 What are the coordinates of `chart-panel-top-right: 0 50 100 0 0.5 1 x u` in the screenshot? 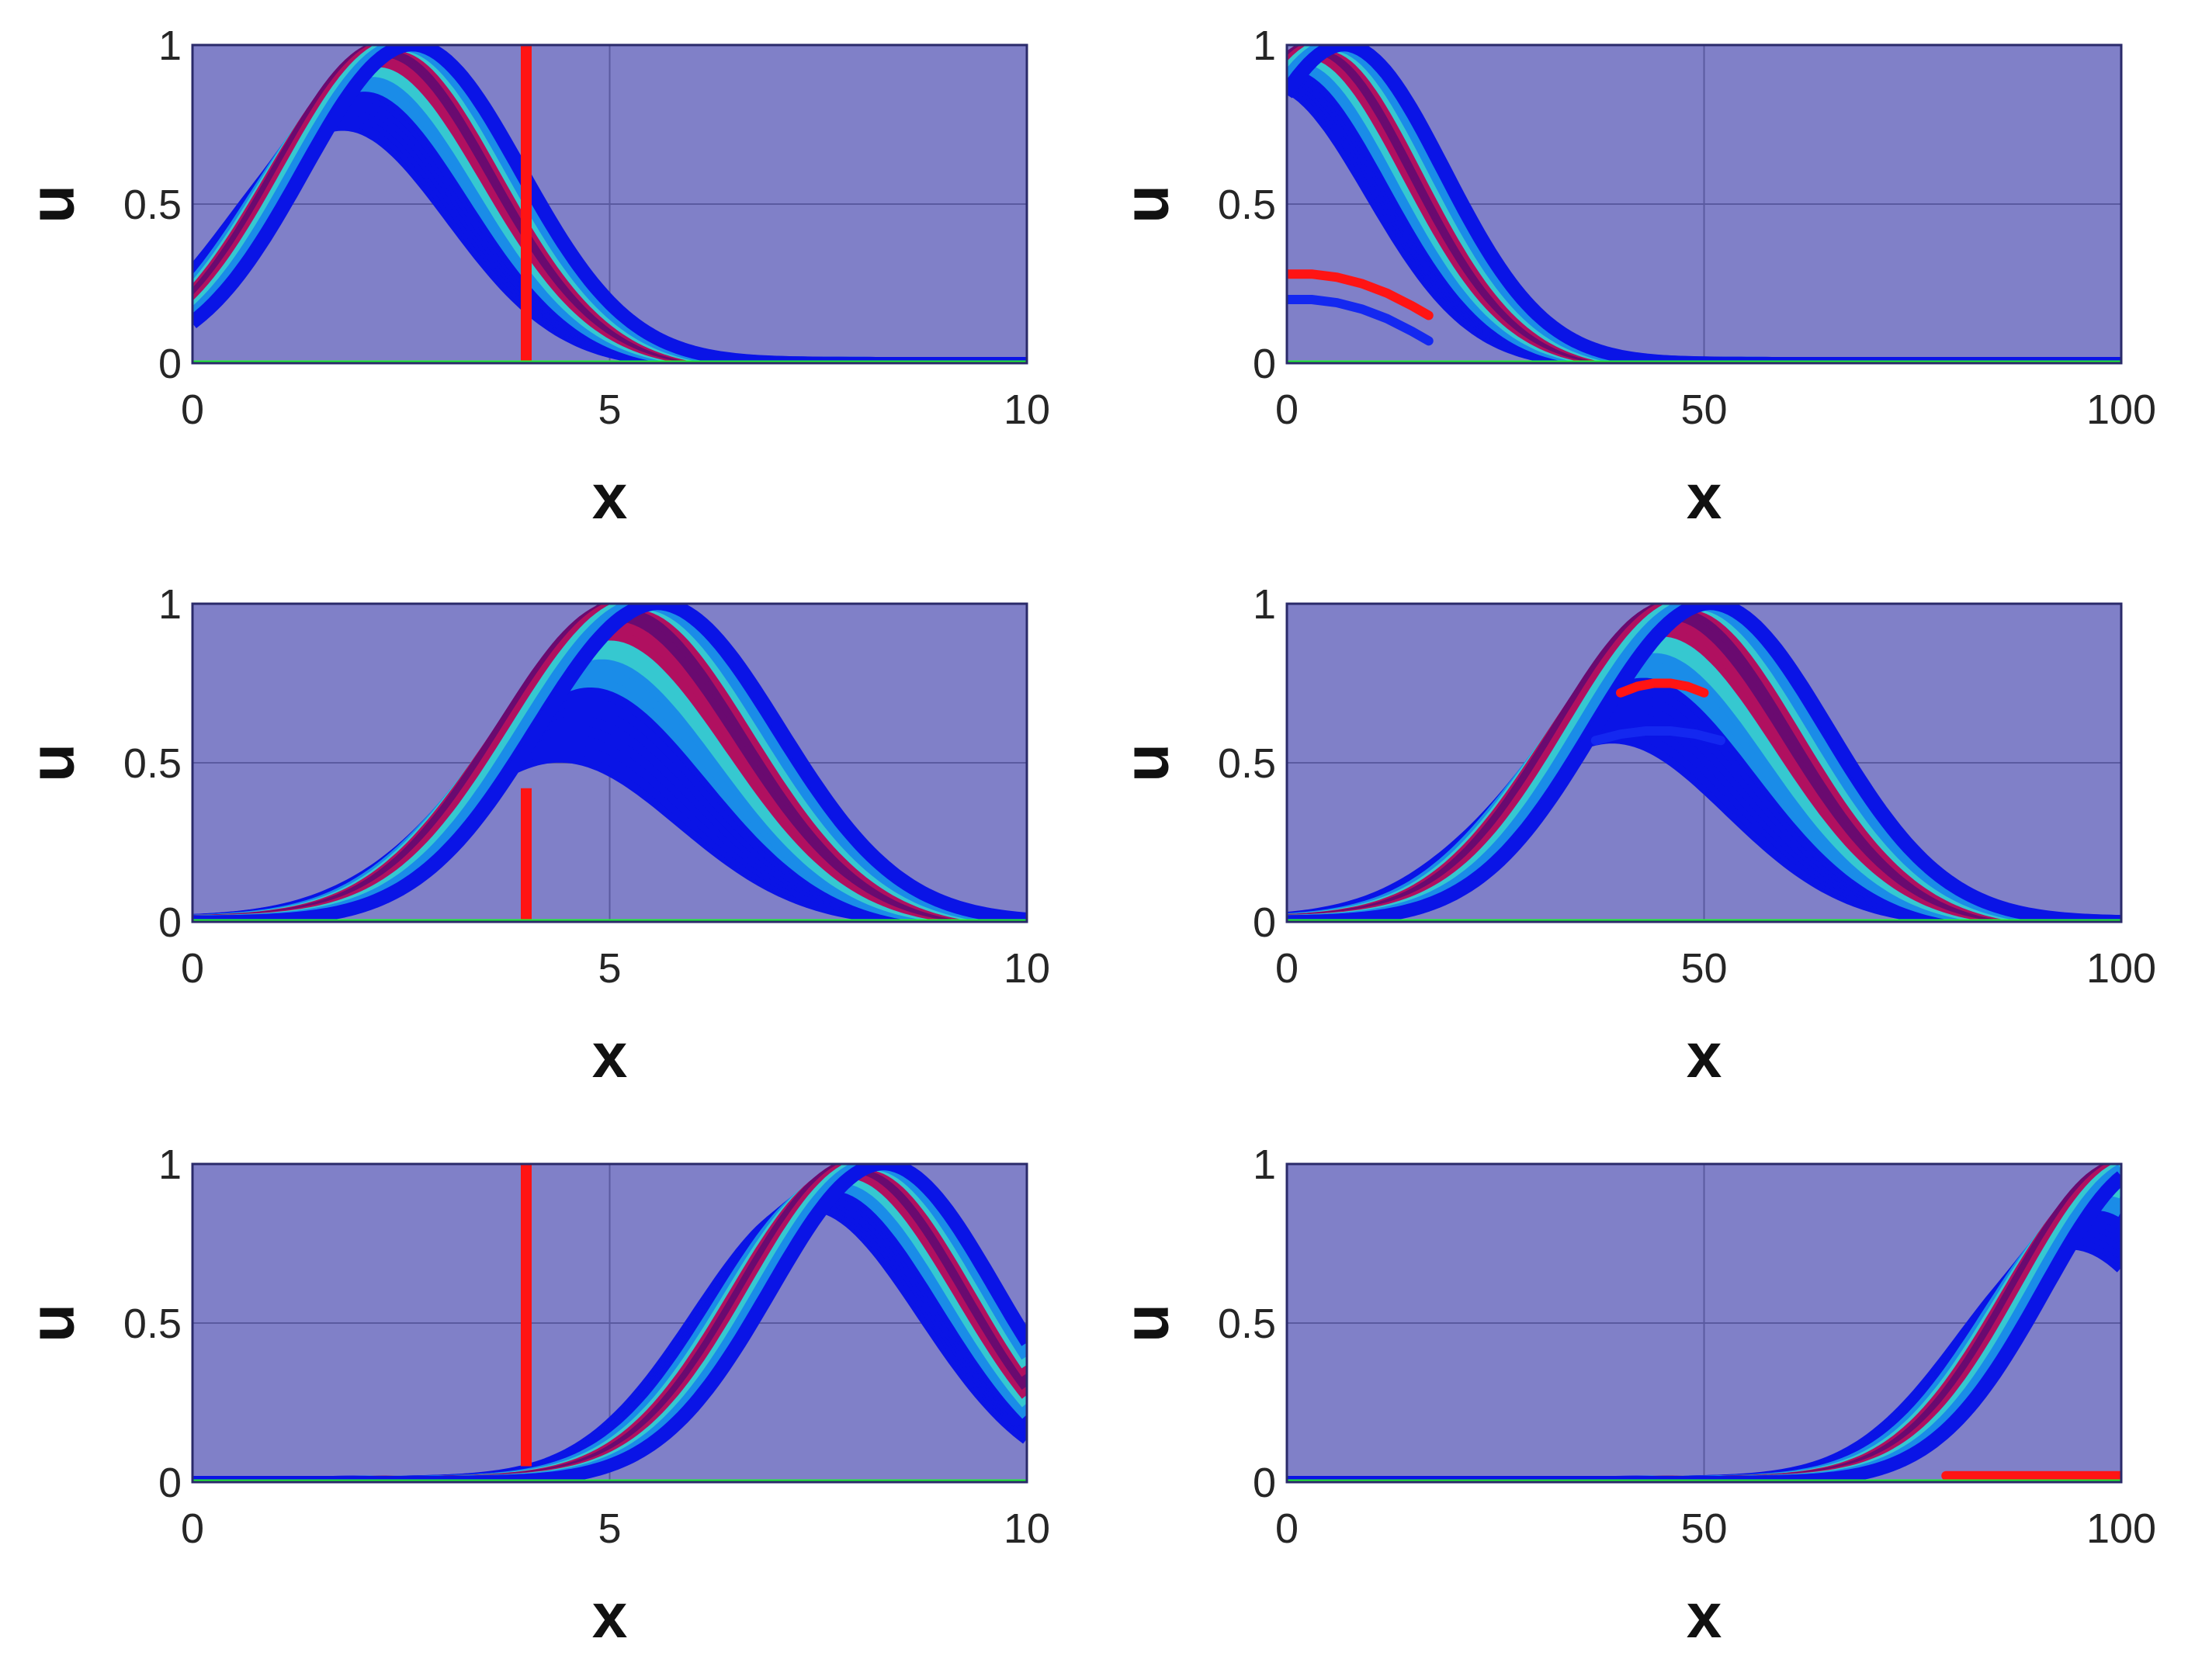 It's located at (1633, 278).